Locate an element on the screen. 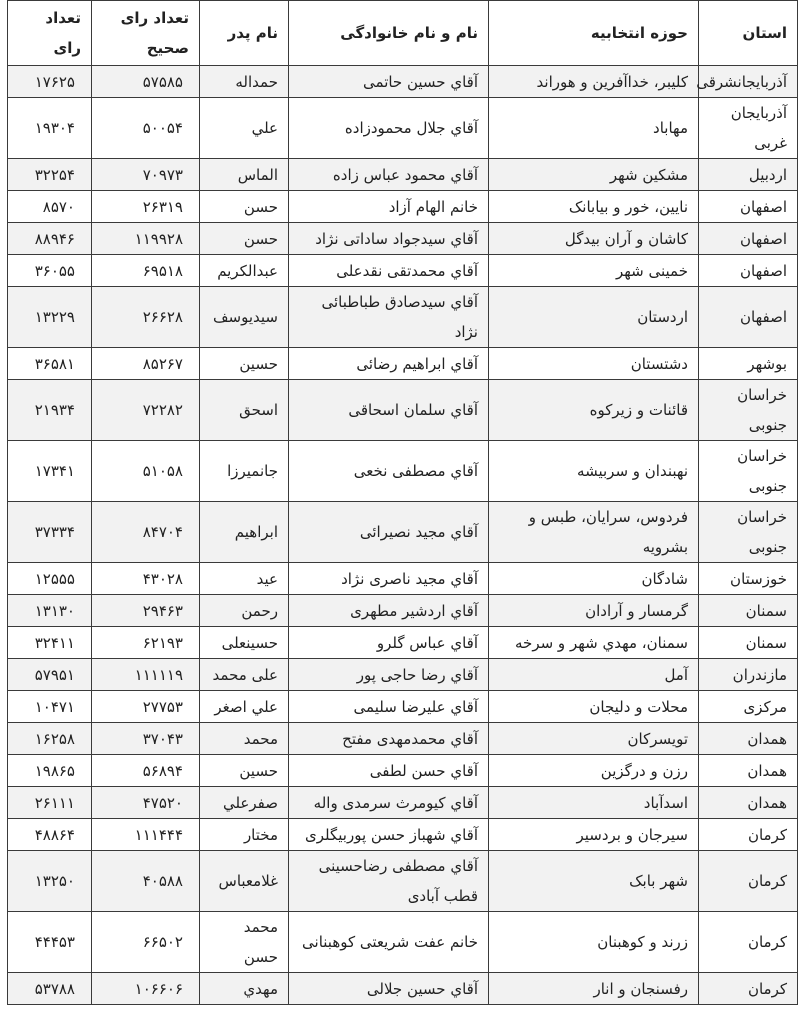 This screenshot has width=802, height=1016. votes-cell: ۸۸۹۴۶ is located at coordinates (49, 238).